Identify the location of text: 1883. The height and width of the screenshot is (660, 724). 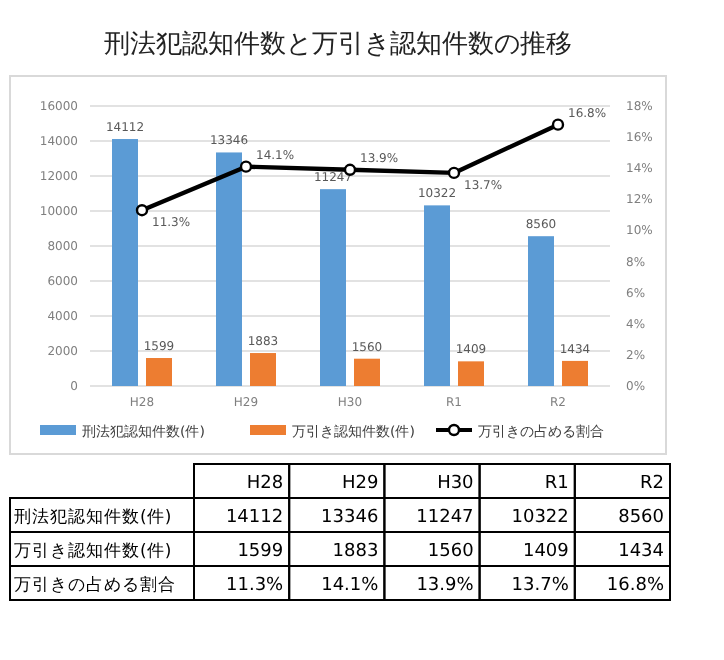
(355, 552).